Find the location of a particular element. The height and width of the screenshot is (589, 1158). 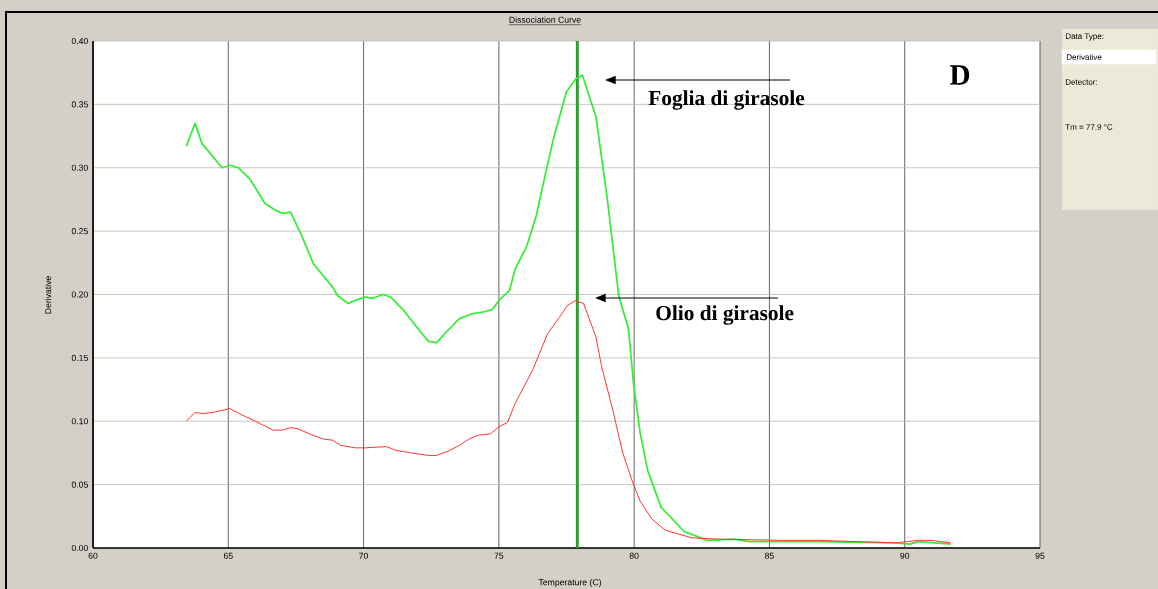

text: Data Type: is located at coordinates (1084, 37).